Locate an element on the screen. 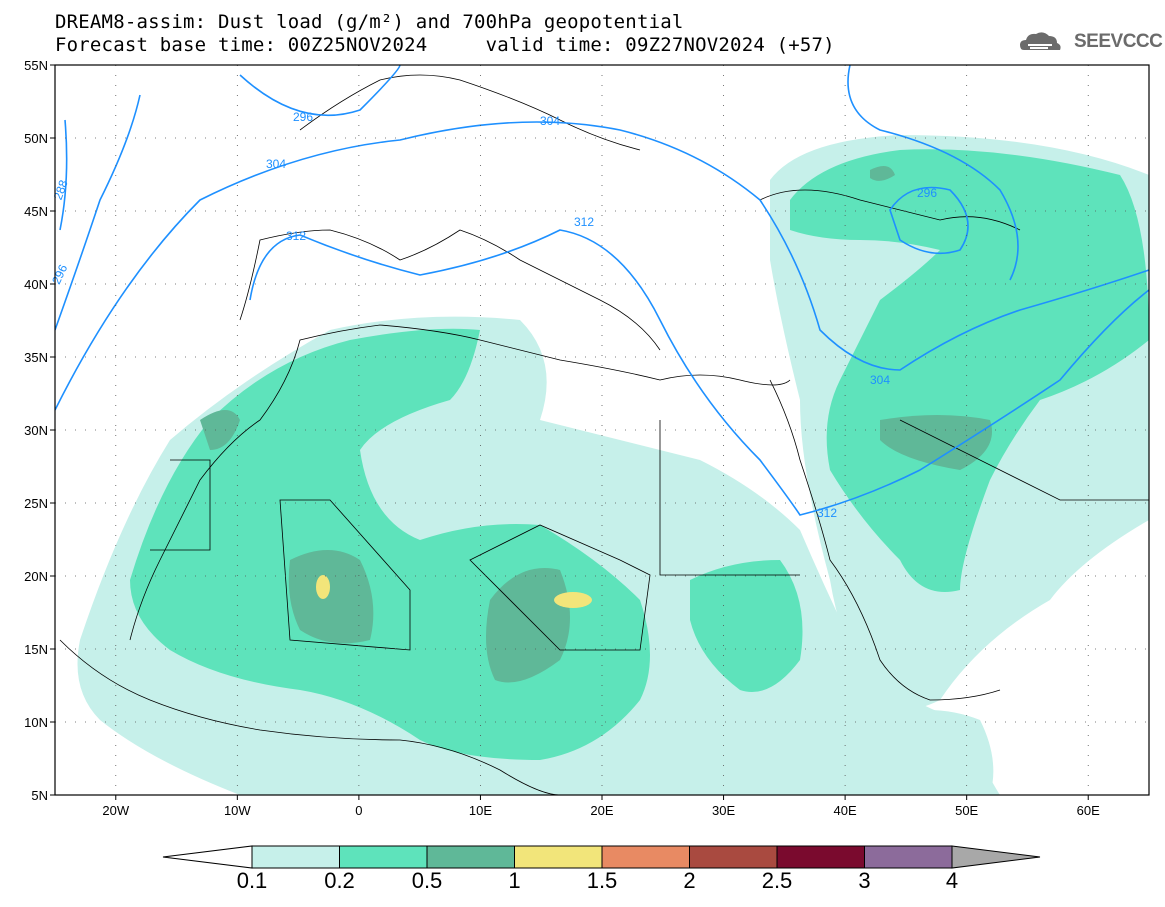 This screenshot has height=907, width=1165. lat-tick-label: 15N is located at coordinates (36, 649).